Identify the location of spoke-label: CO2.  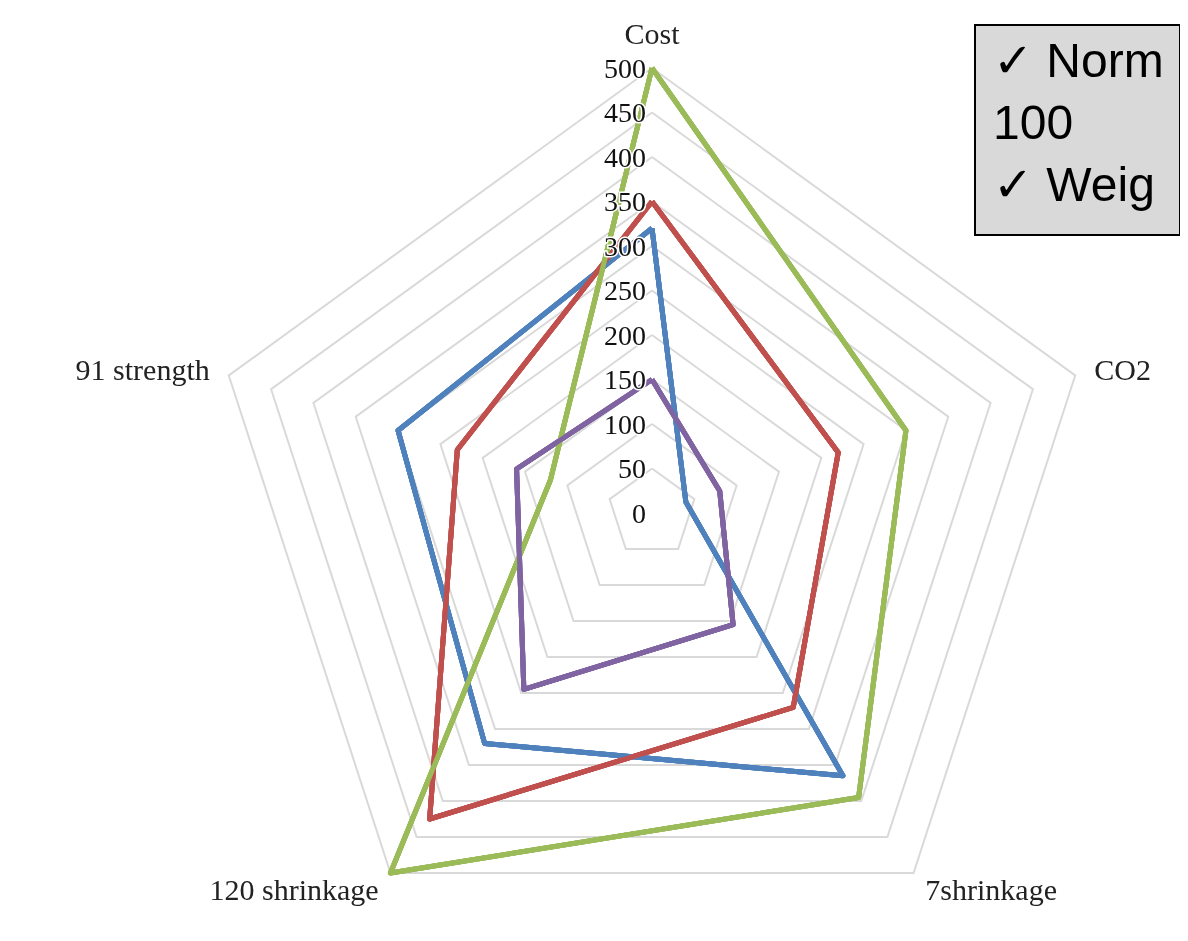
(1122, 369).